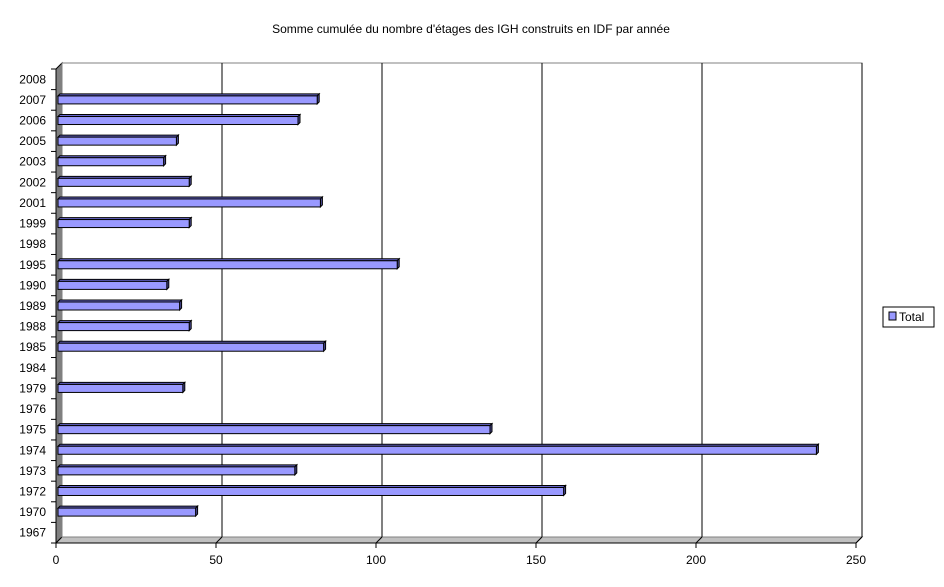 Image resolution: width=944 pixels, height=587 pixels. I want to click on bar-1979, so click(120, 388).